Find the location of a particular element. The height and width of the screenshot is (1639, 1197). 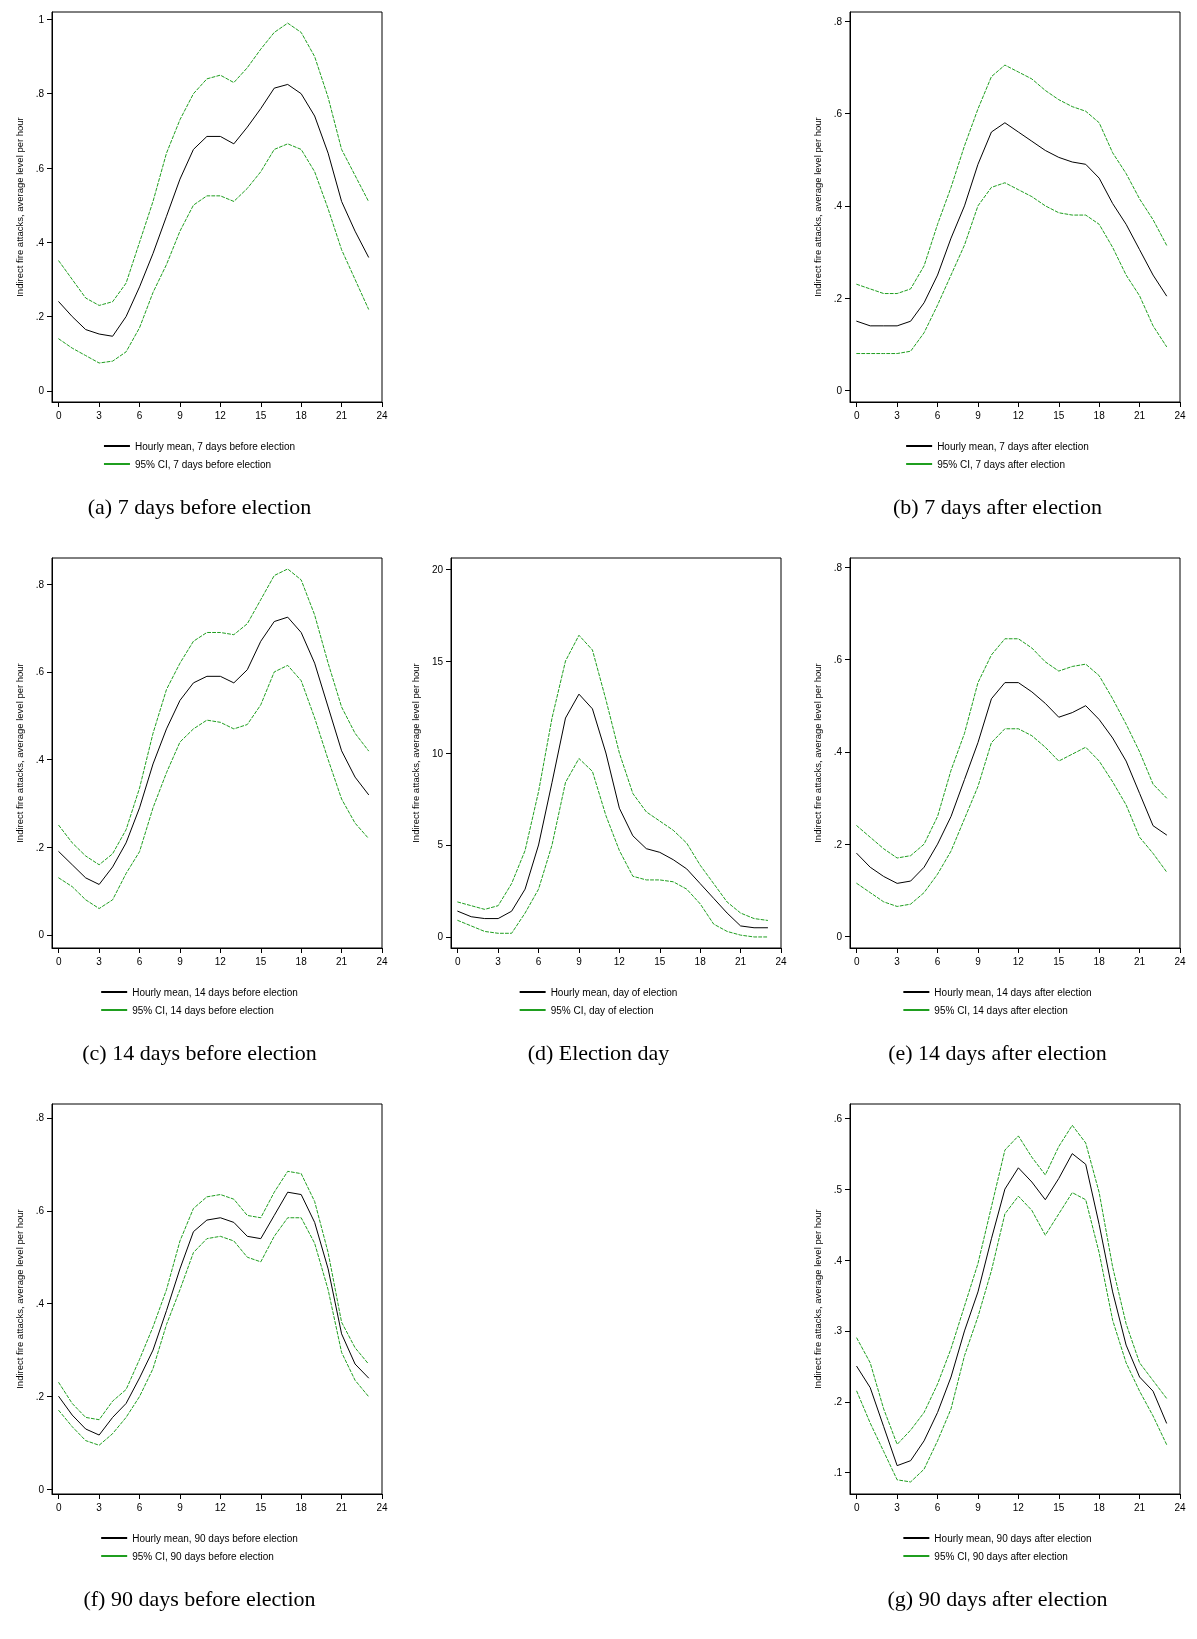

y-tick-label: .4 is located at coordinates (838, 1260).